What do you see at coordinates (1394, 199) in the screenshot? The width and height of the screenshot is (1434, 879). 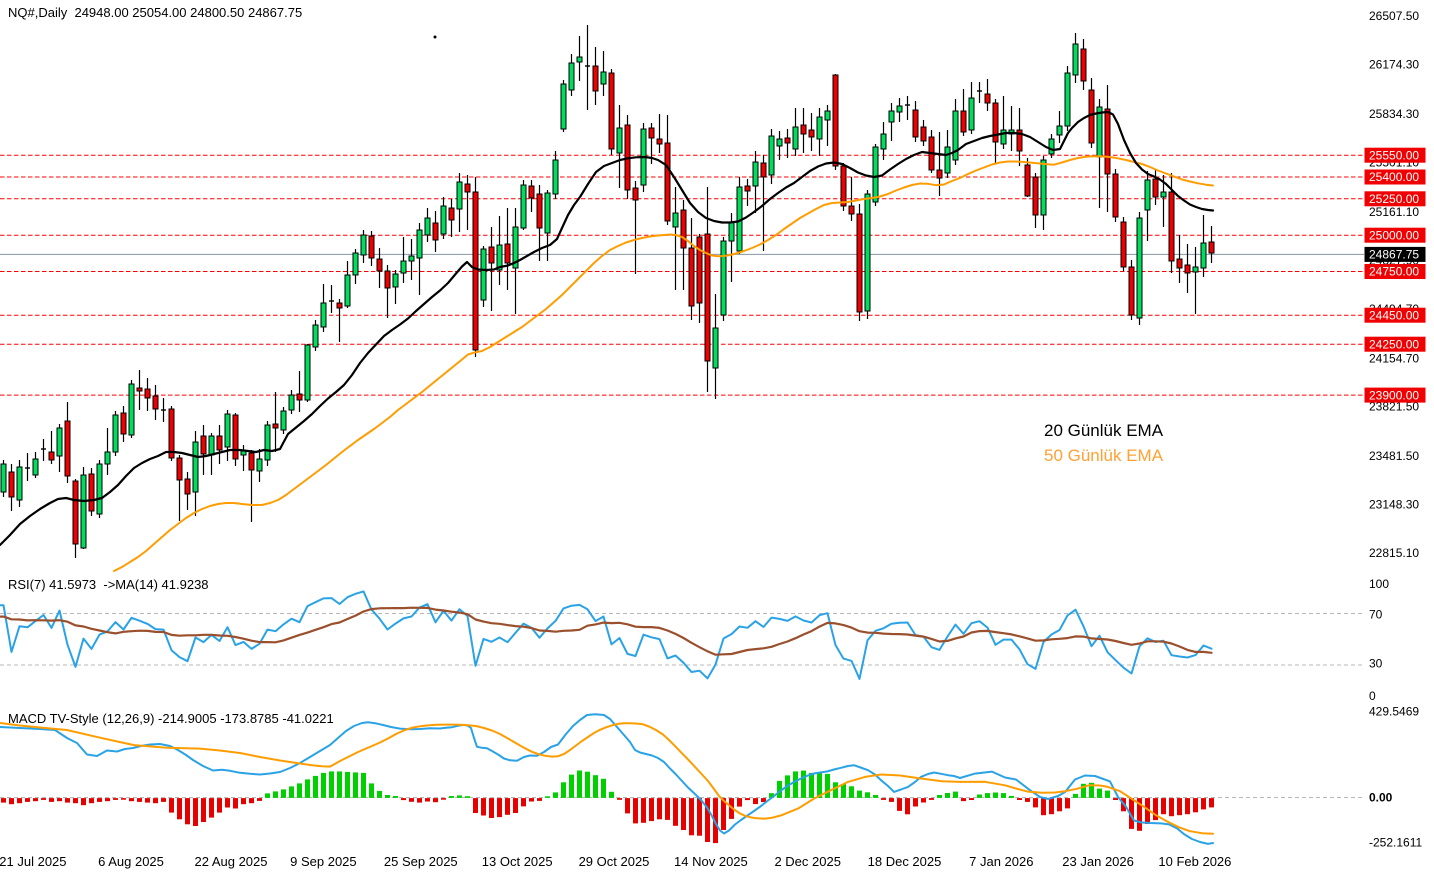 I see `svg-text: 25250.00` at bounding box center [1394, 199].